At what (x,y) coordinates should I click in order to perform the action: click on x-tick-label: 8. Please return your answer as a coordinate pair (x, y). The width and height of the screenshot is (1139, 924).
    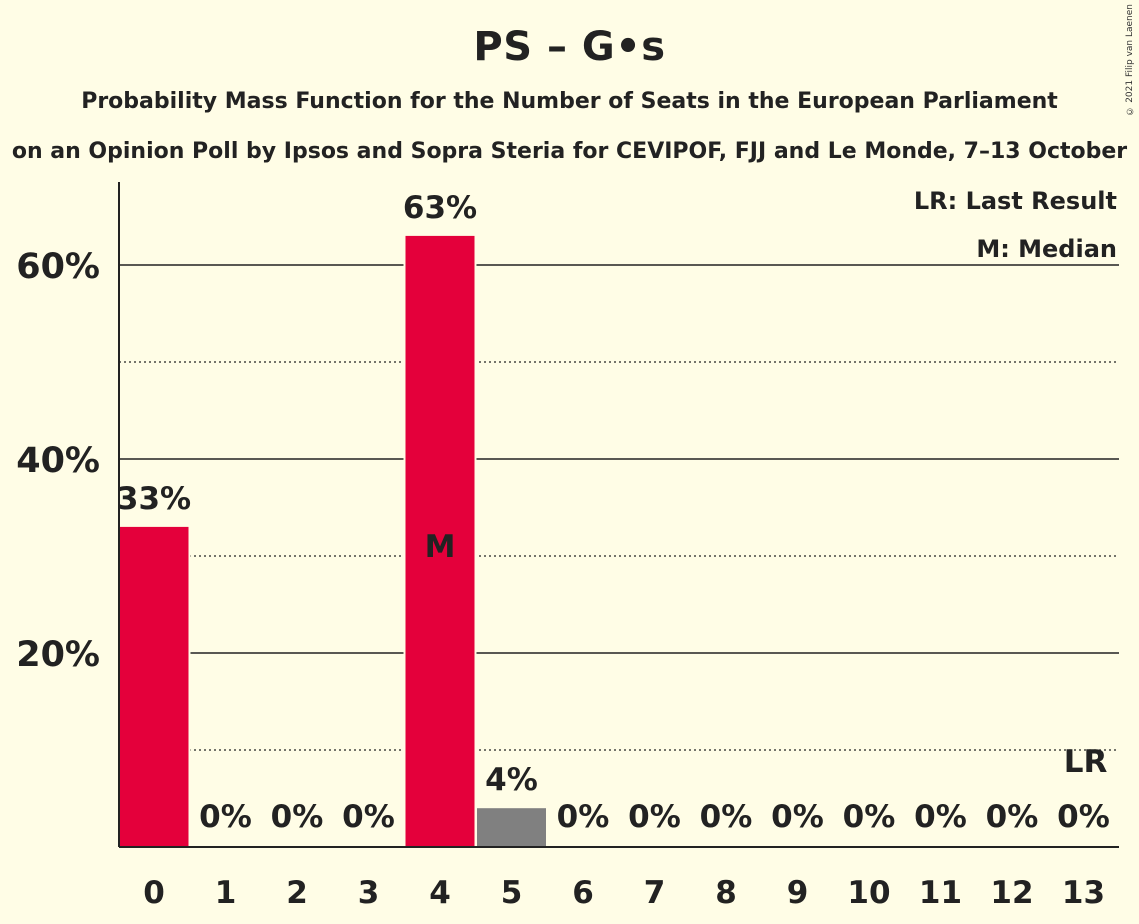
    Looking at the image, I should click on (726, 893).